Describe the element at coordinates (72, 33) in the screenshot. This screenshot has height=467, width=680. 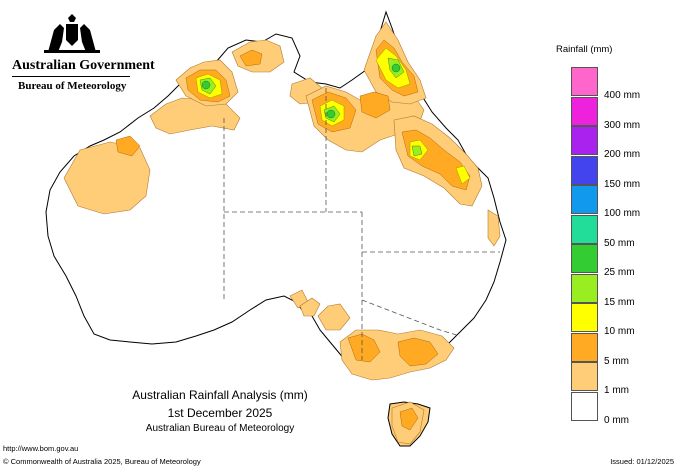
I see `coat-of-arms-icon` at that location.